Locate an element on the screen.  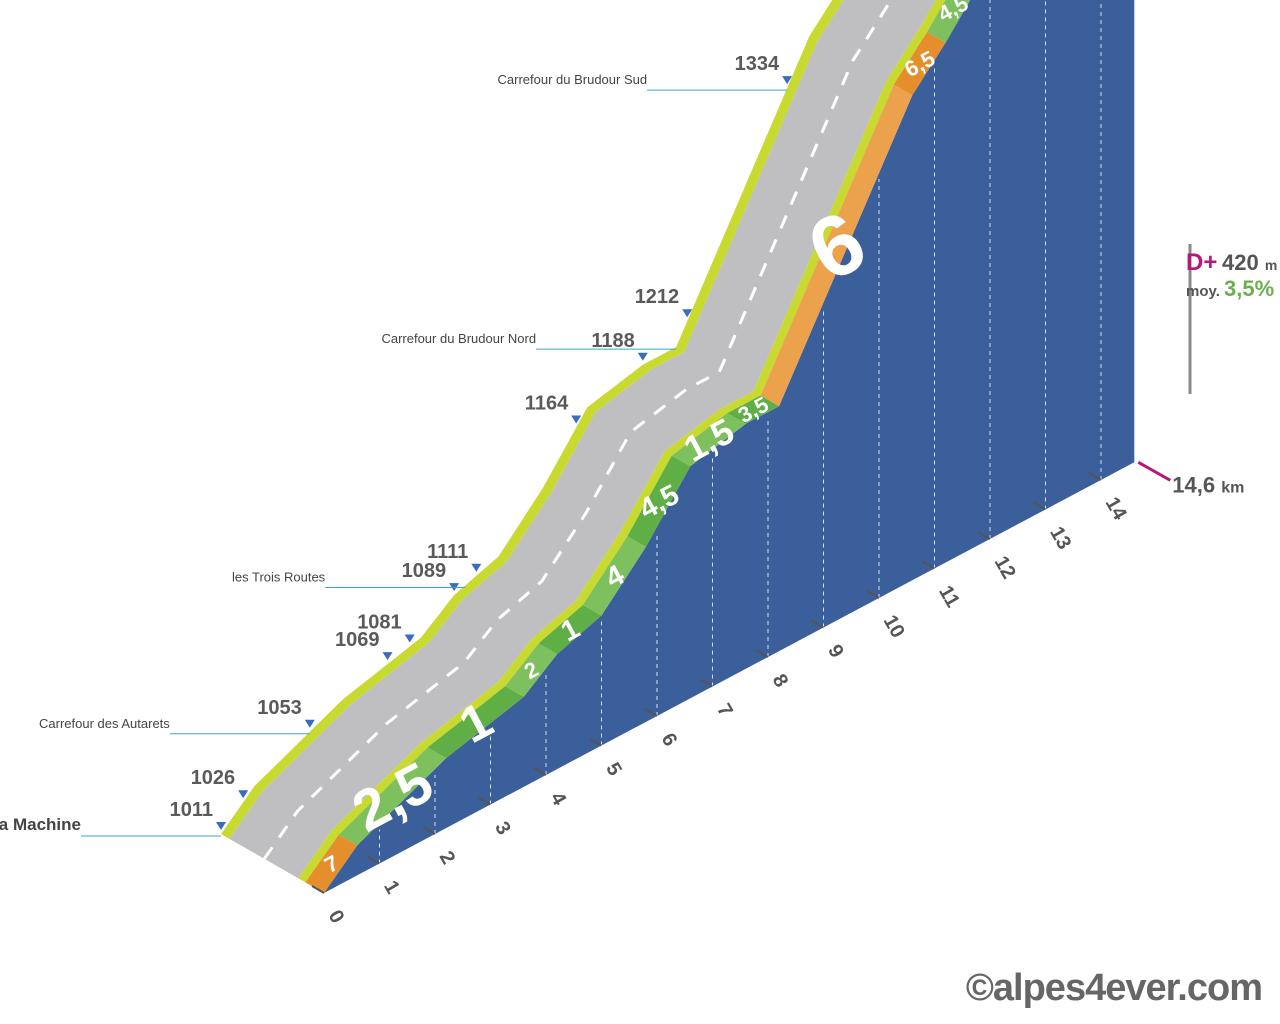
km-tick-label: 2 is located at coordinates (447, 858).